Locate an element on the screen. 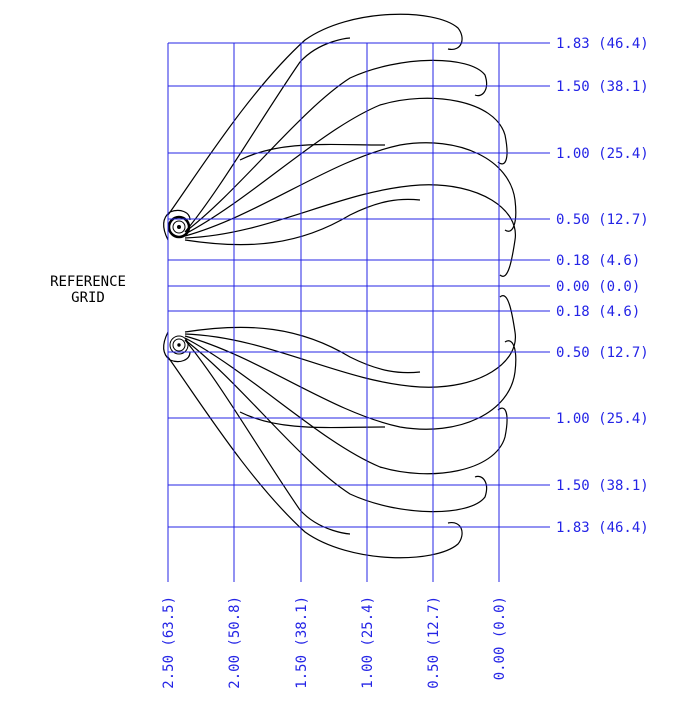 The width and height of the screenshot is (681, 712). row-label: 0.00 (0.0) is located at coordinates (598, 287).